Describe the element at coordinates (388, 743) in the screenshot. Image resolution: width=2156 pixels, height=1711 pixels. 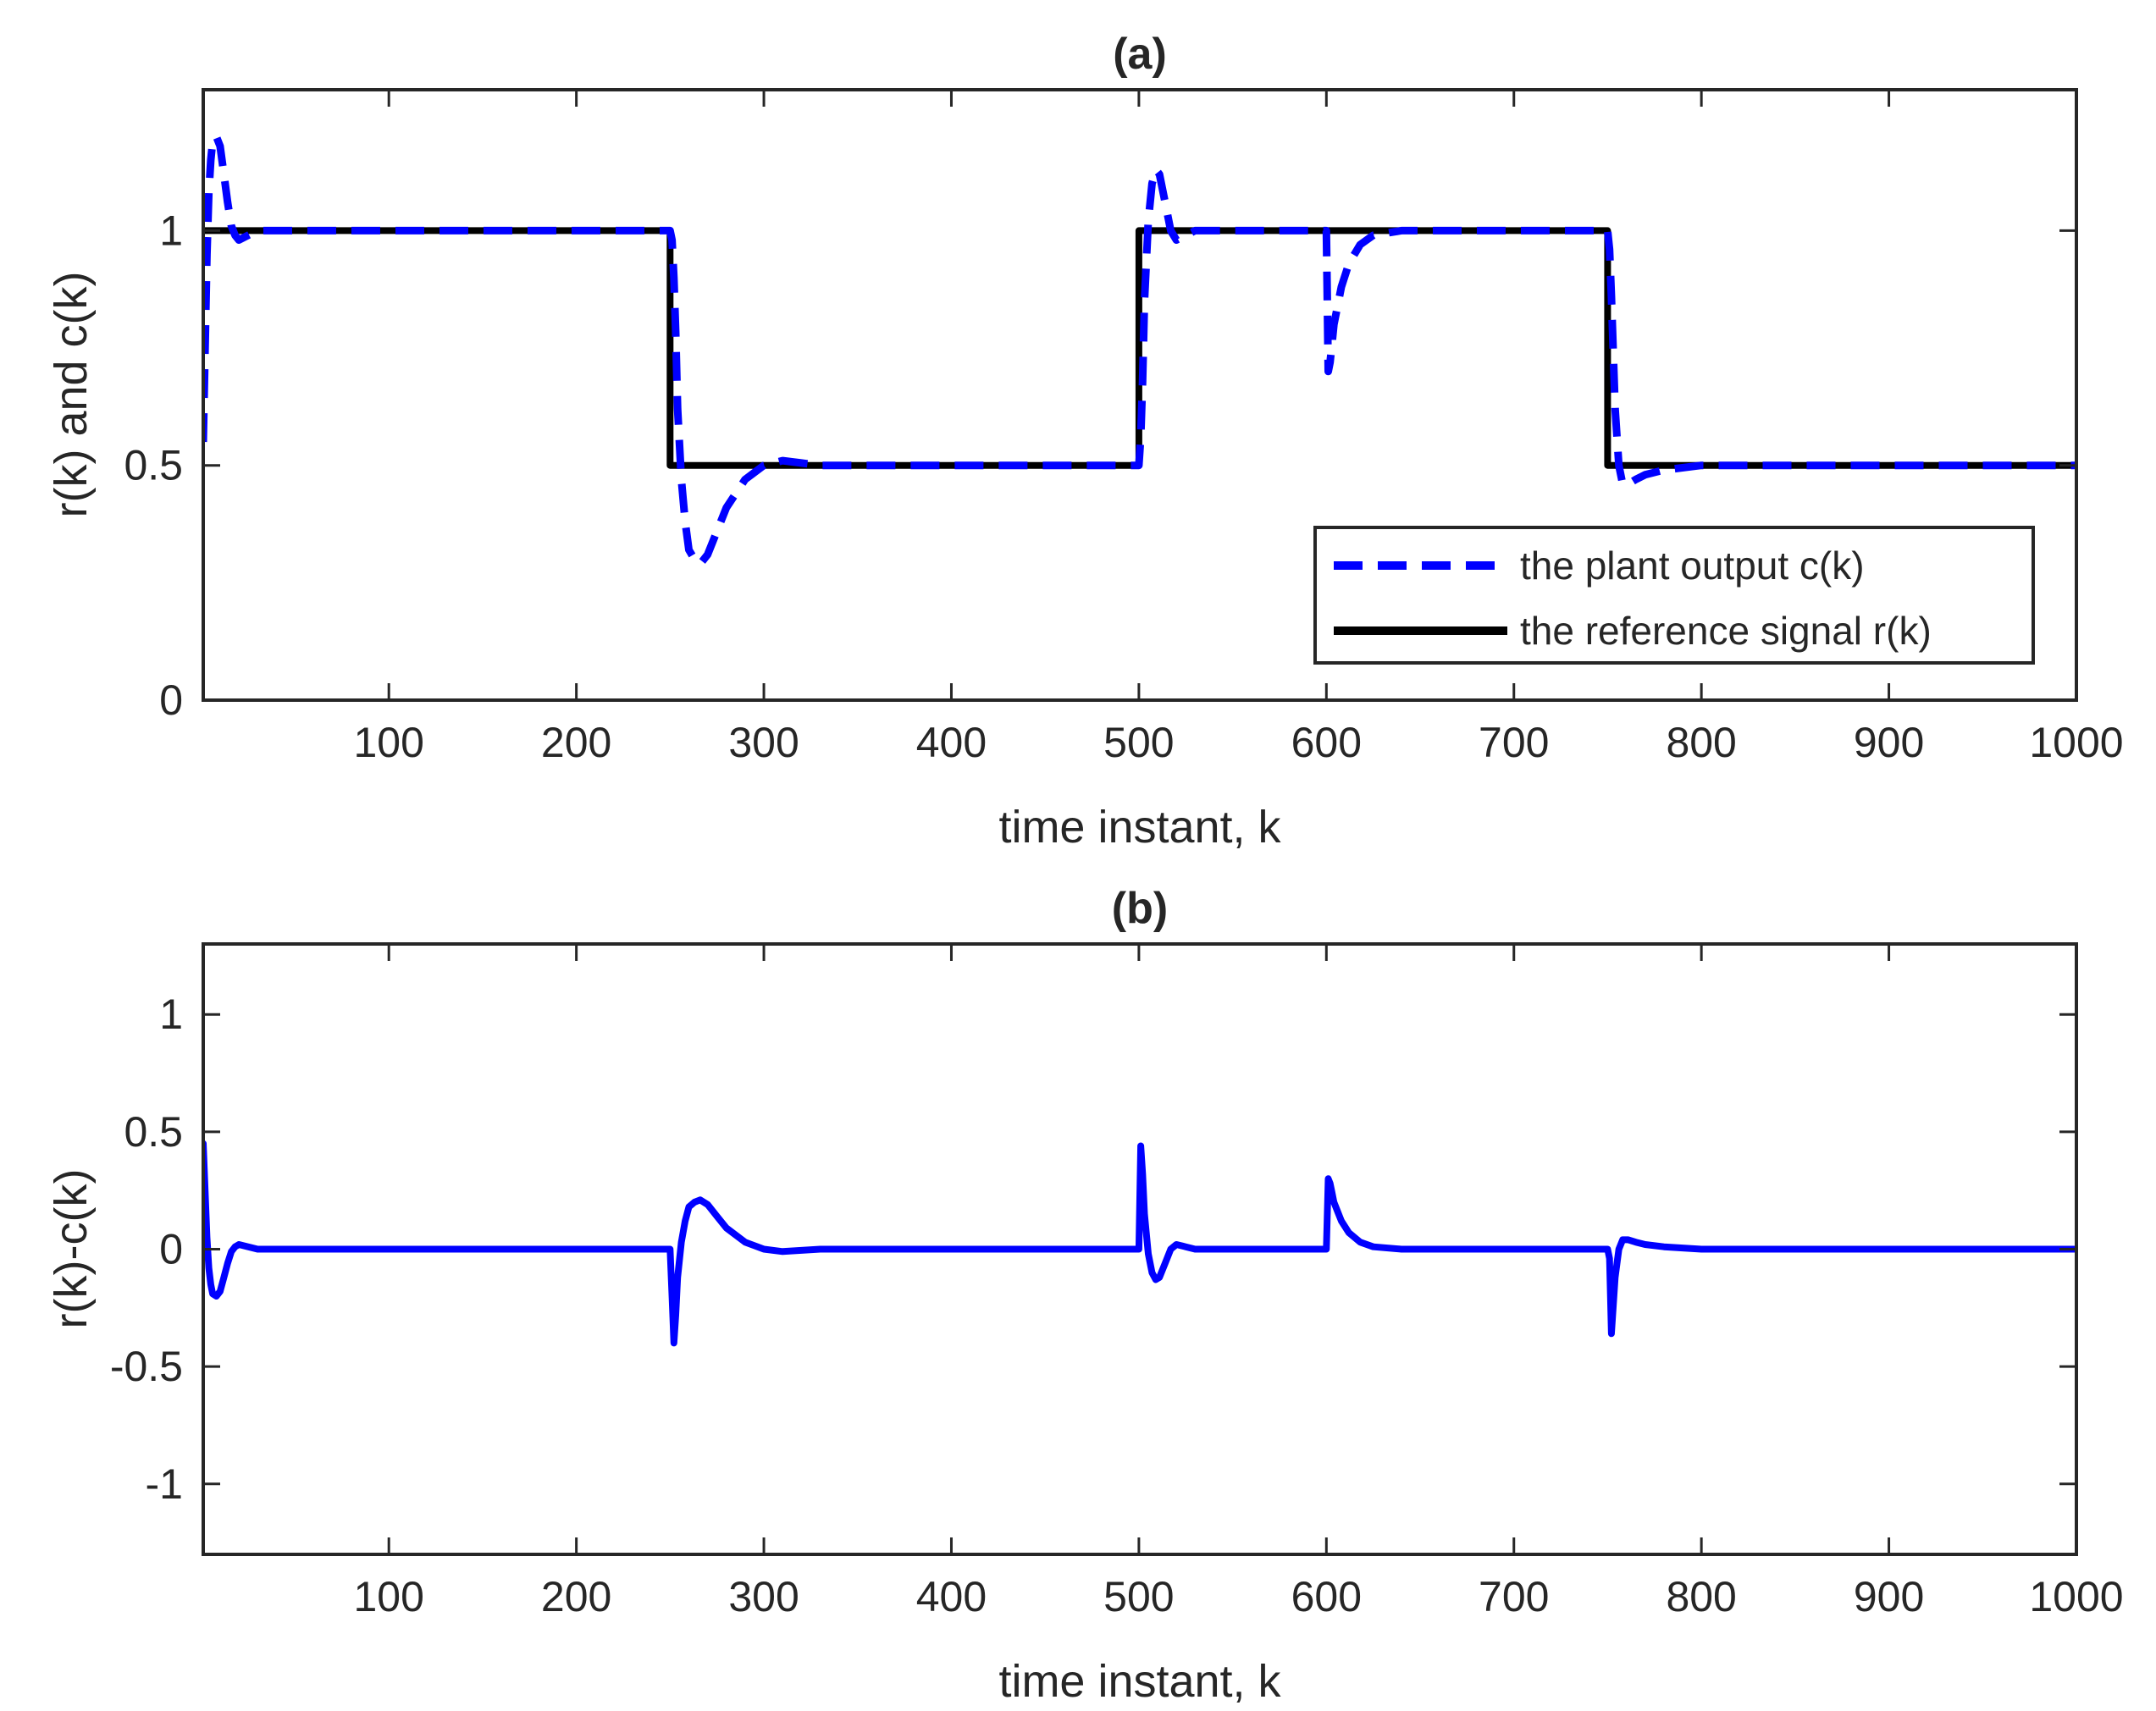
I see `panel-a-xtick-label: 100` at that location.